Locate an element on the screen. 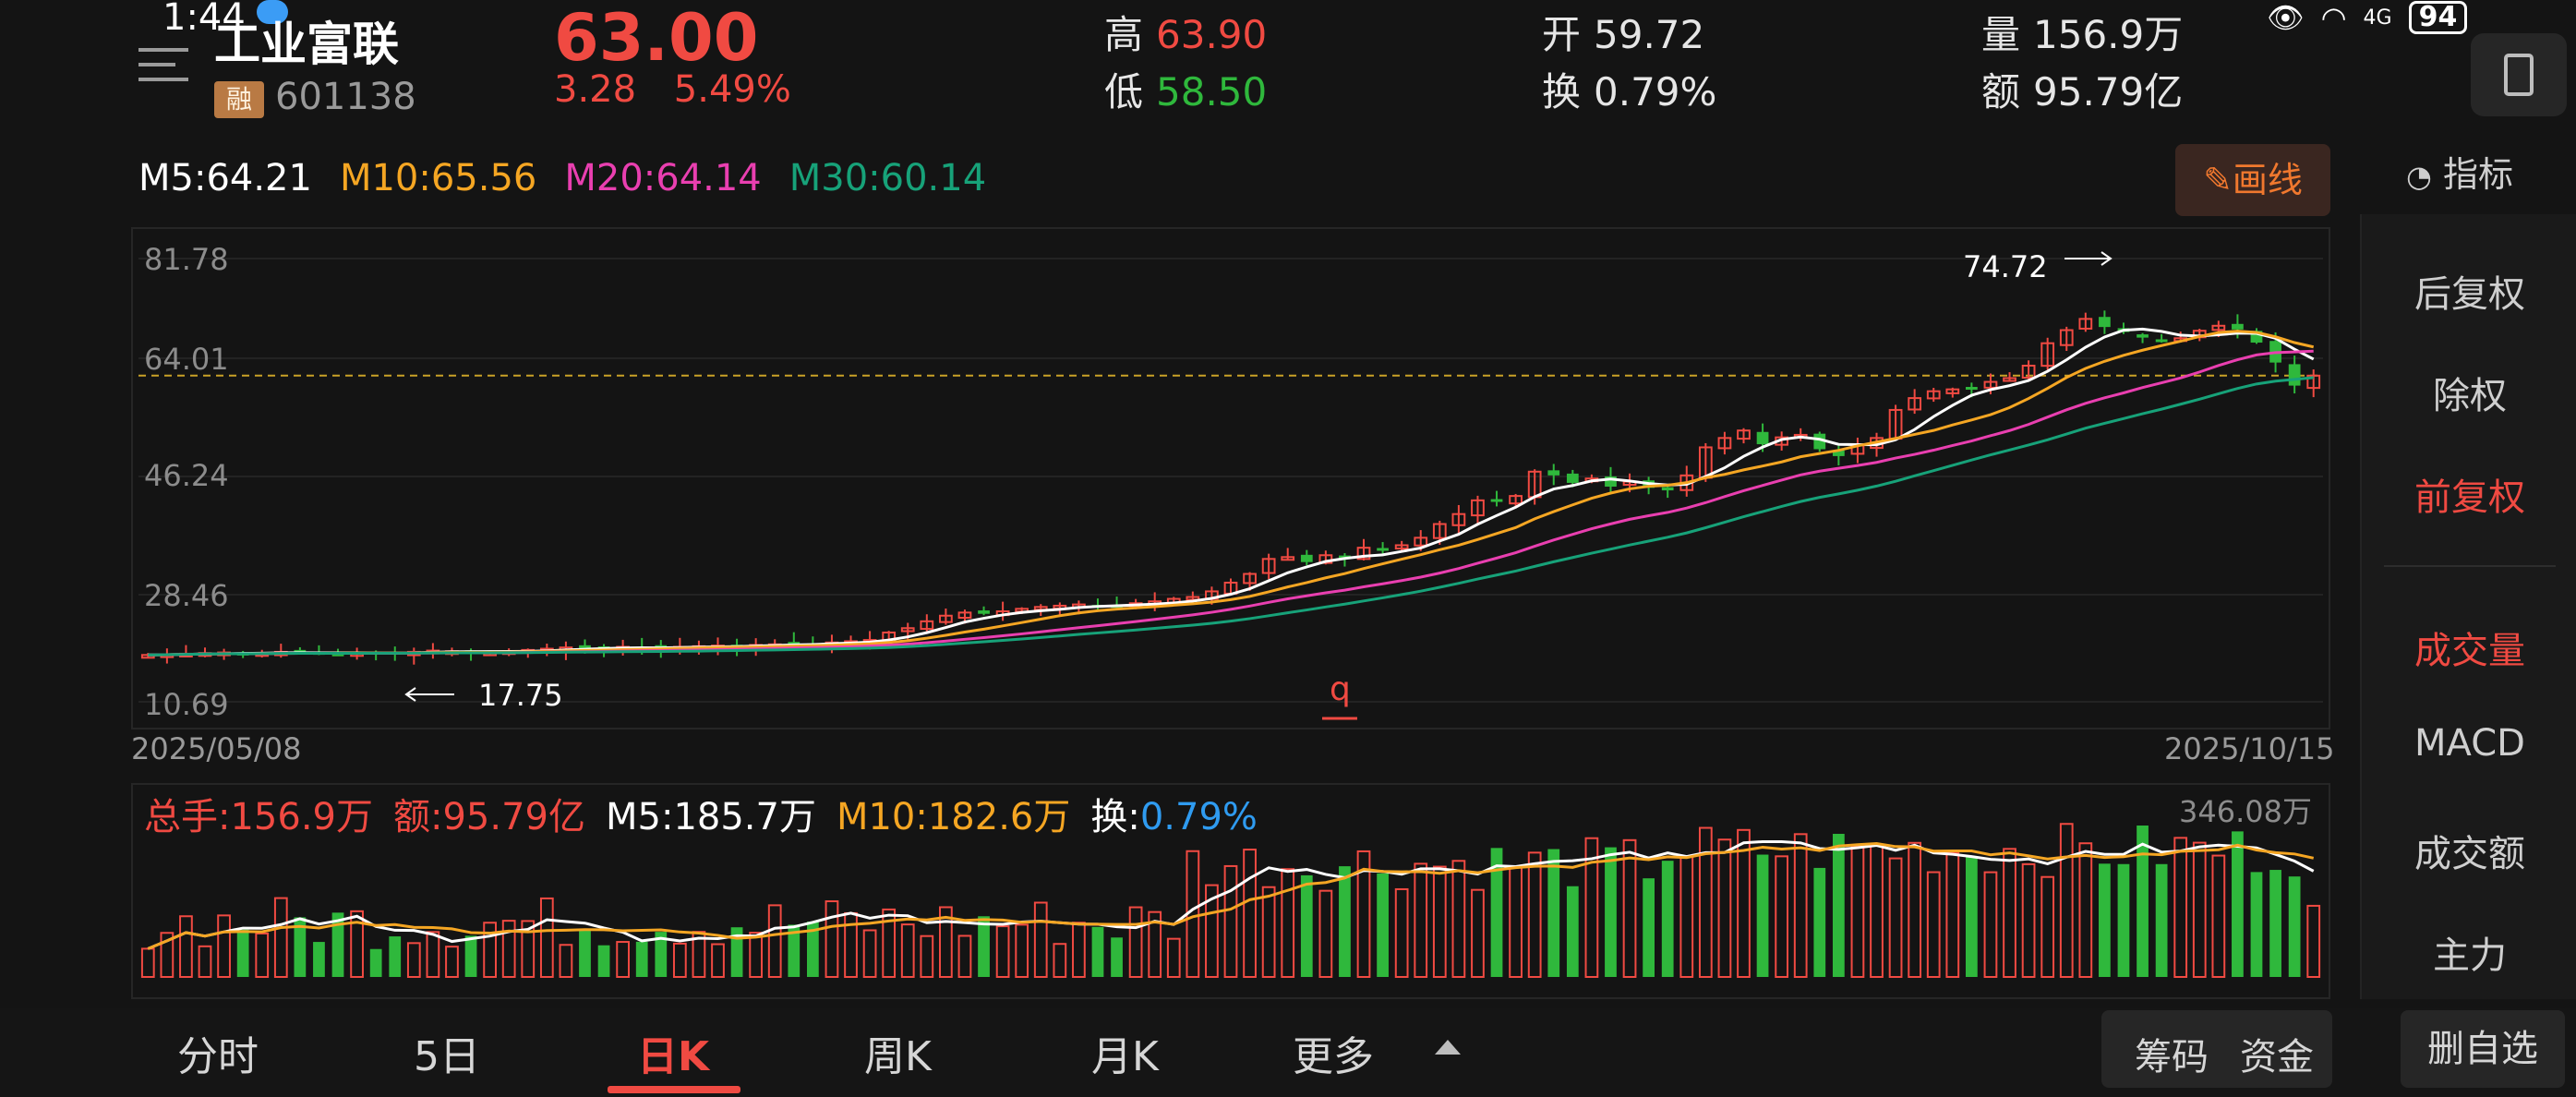  ma20-value: M20:64.14 is located at coordinates (663, 178).